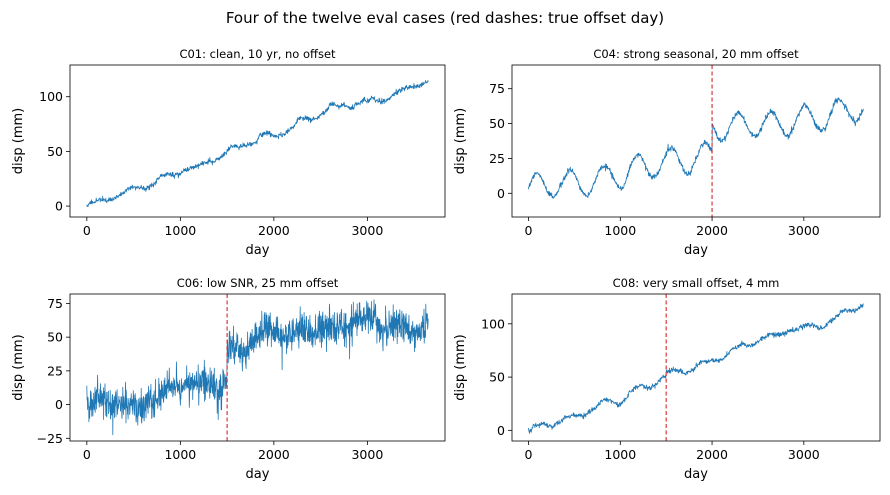  I want to click on subplot-title: C04: strong seasonal, 20 mm offset, so click(696, 54).